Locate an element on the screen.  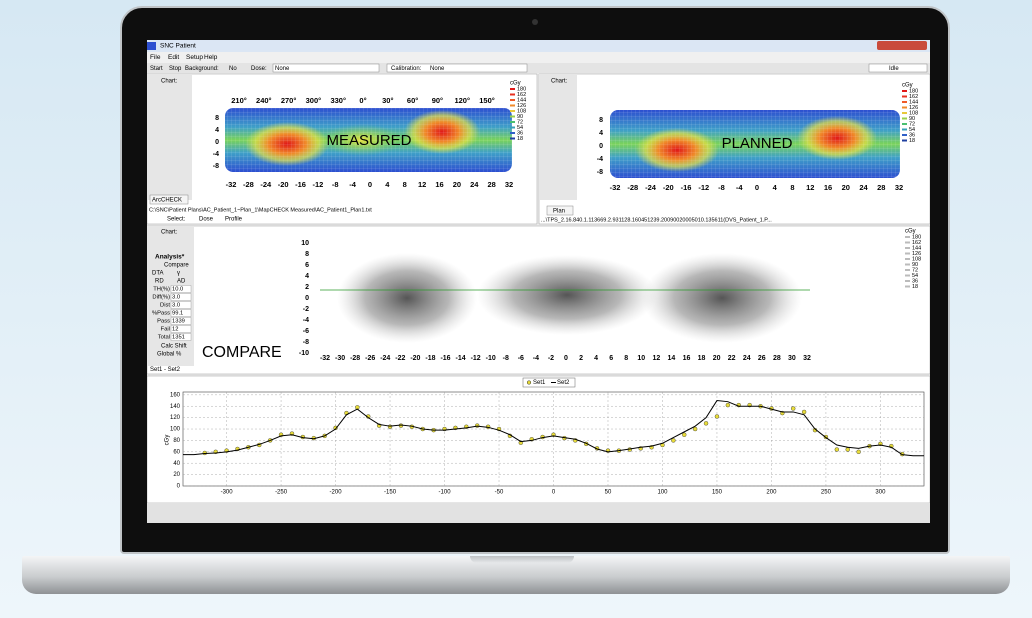
y-tick: 6 is located at coordinates (307, 265).